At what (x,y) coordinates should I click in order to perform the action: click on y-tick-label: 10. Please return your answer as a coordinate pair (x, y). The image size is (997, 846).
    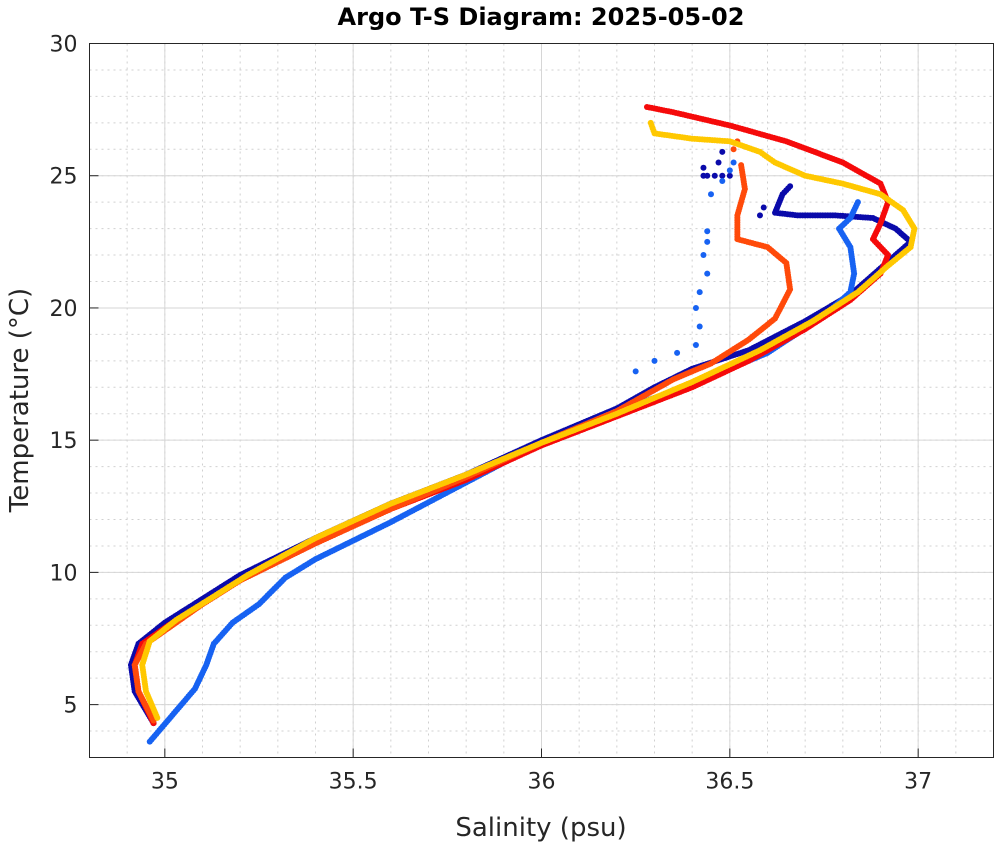
    Looking at the image, I should click on (64, 573).